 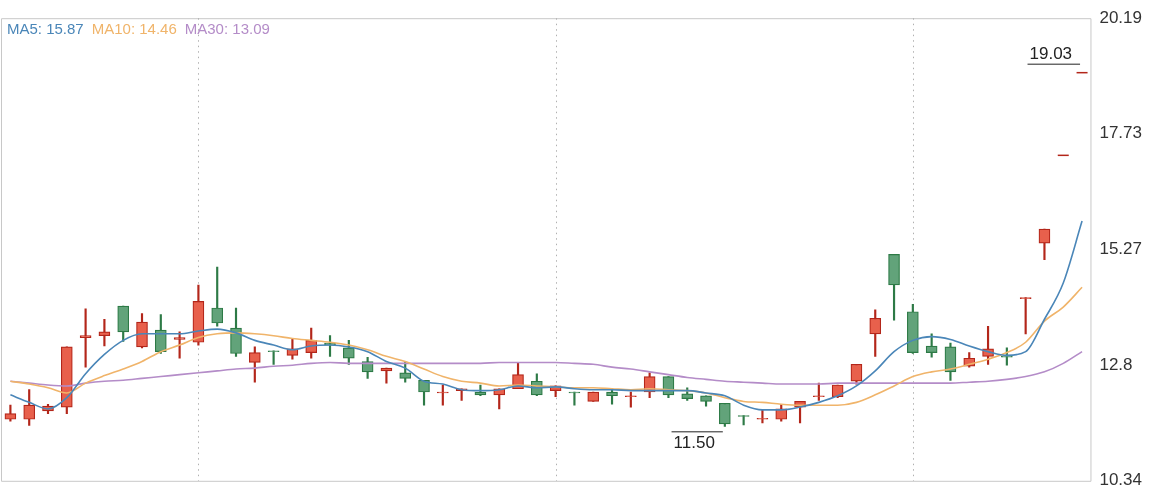 I want to click on y-tick-label: 20.19, so click(x=1121, y=17).